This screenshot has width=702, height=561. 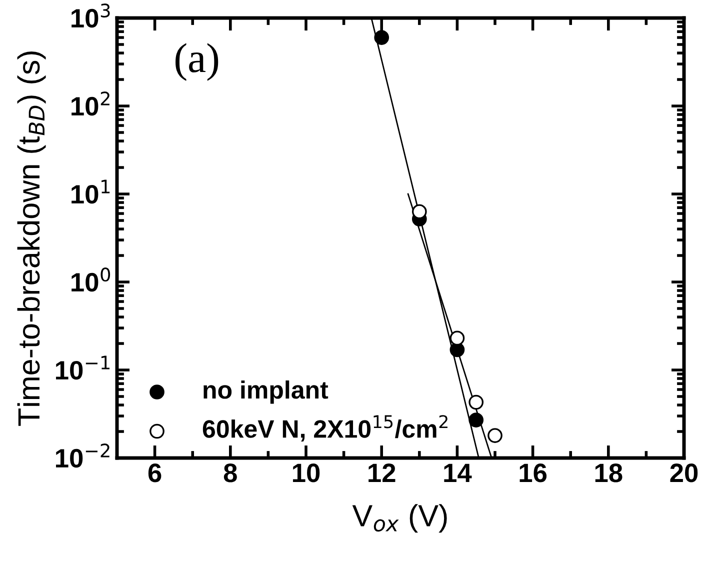 I want to click on y-axis-title: Time-to-breakdown (t$_{BD}$) (s), so click(x=31, y=238).